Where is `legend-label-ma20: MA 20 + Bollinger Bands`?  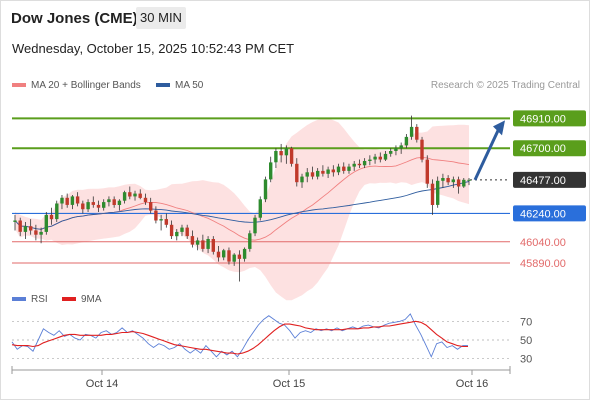 legend-label-ma20: MA 20 + Bollinger Bands is located at coordinates (86, 85).